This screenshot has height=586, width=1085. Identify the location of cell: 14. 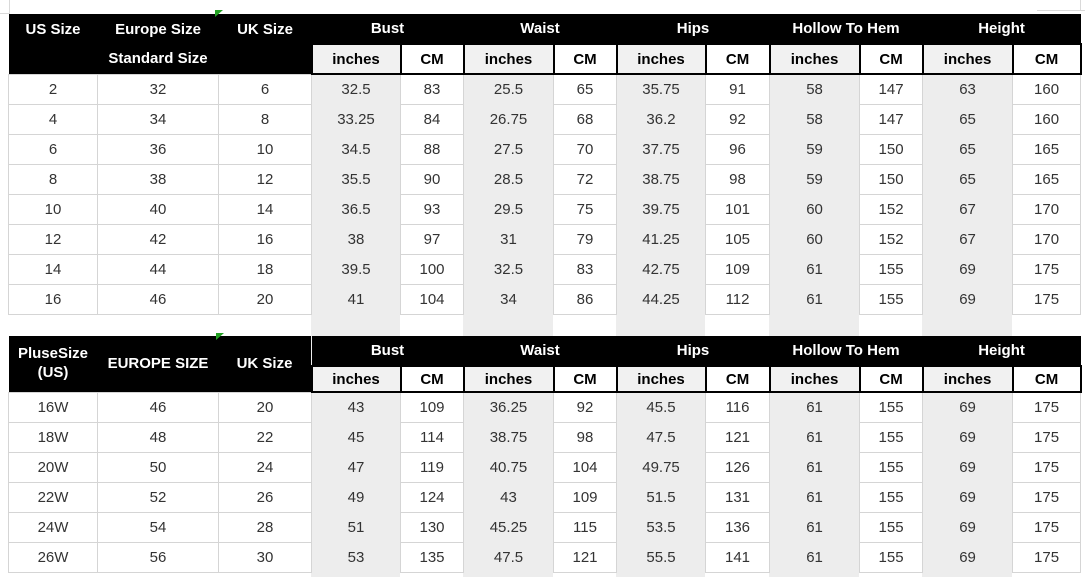
(265, 209).